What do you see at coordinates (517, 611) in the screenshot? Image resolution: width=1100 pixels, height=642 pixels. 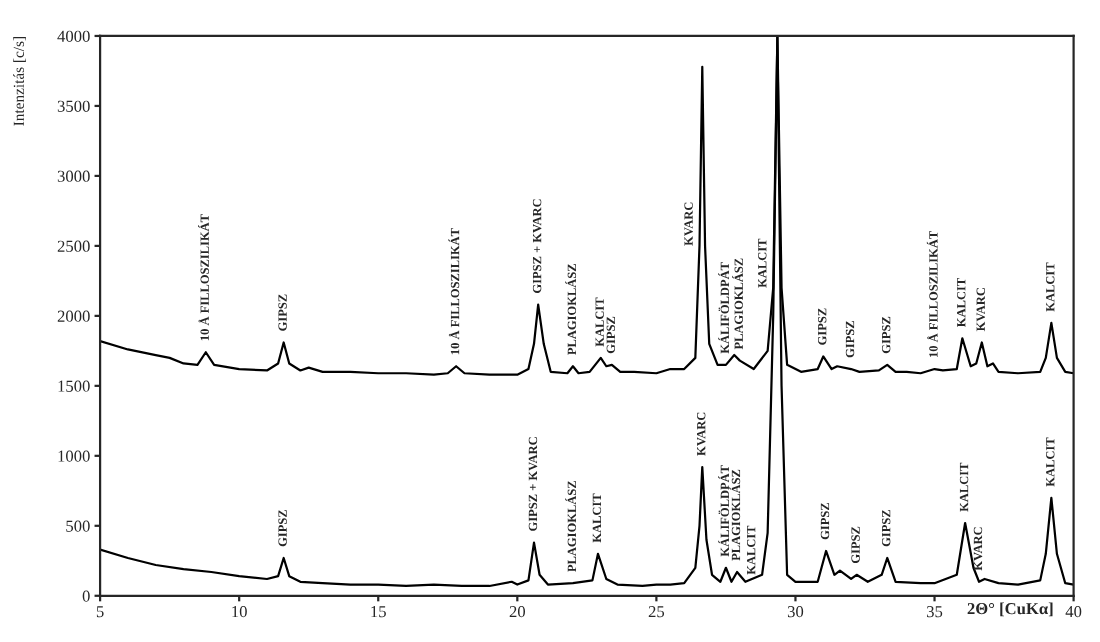 I see `x-tick-label: 20` at bounding box center [517, 611].